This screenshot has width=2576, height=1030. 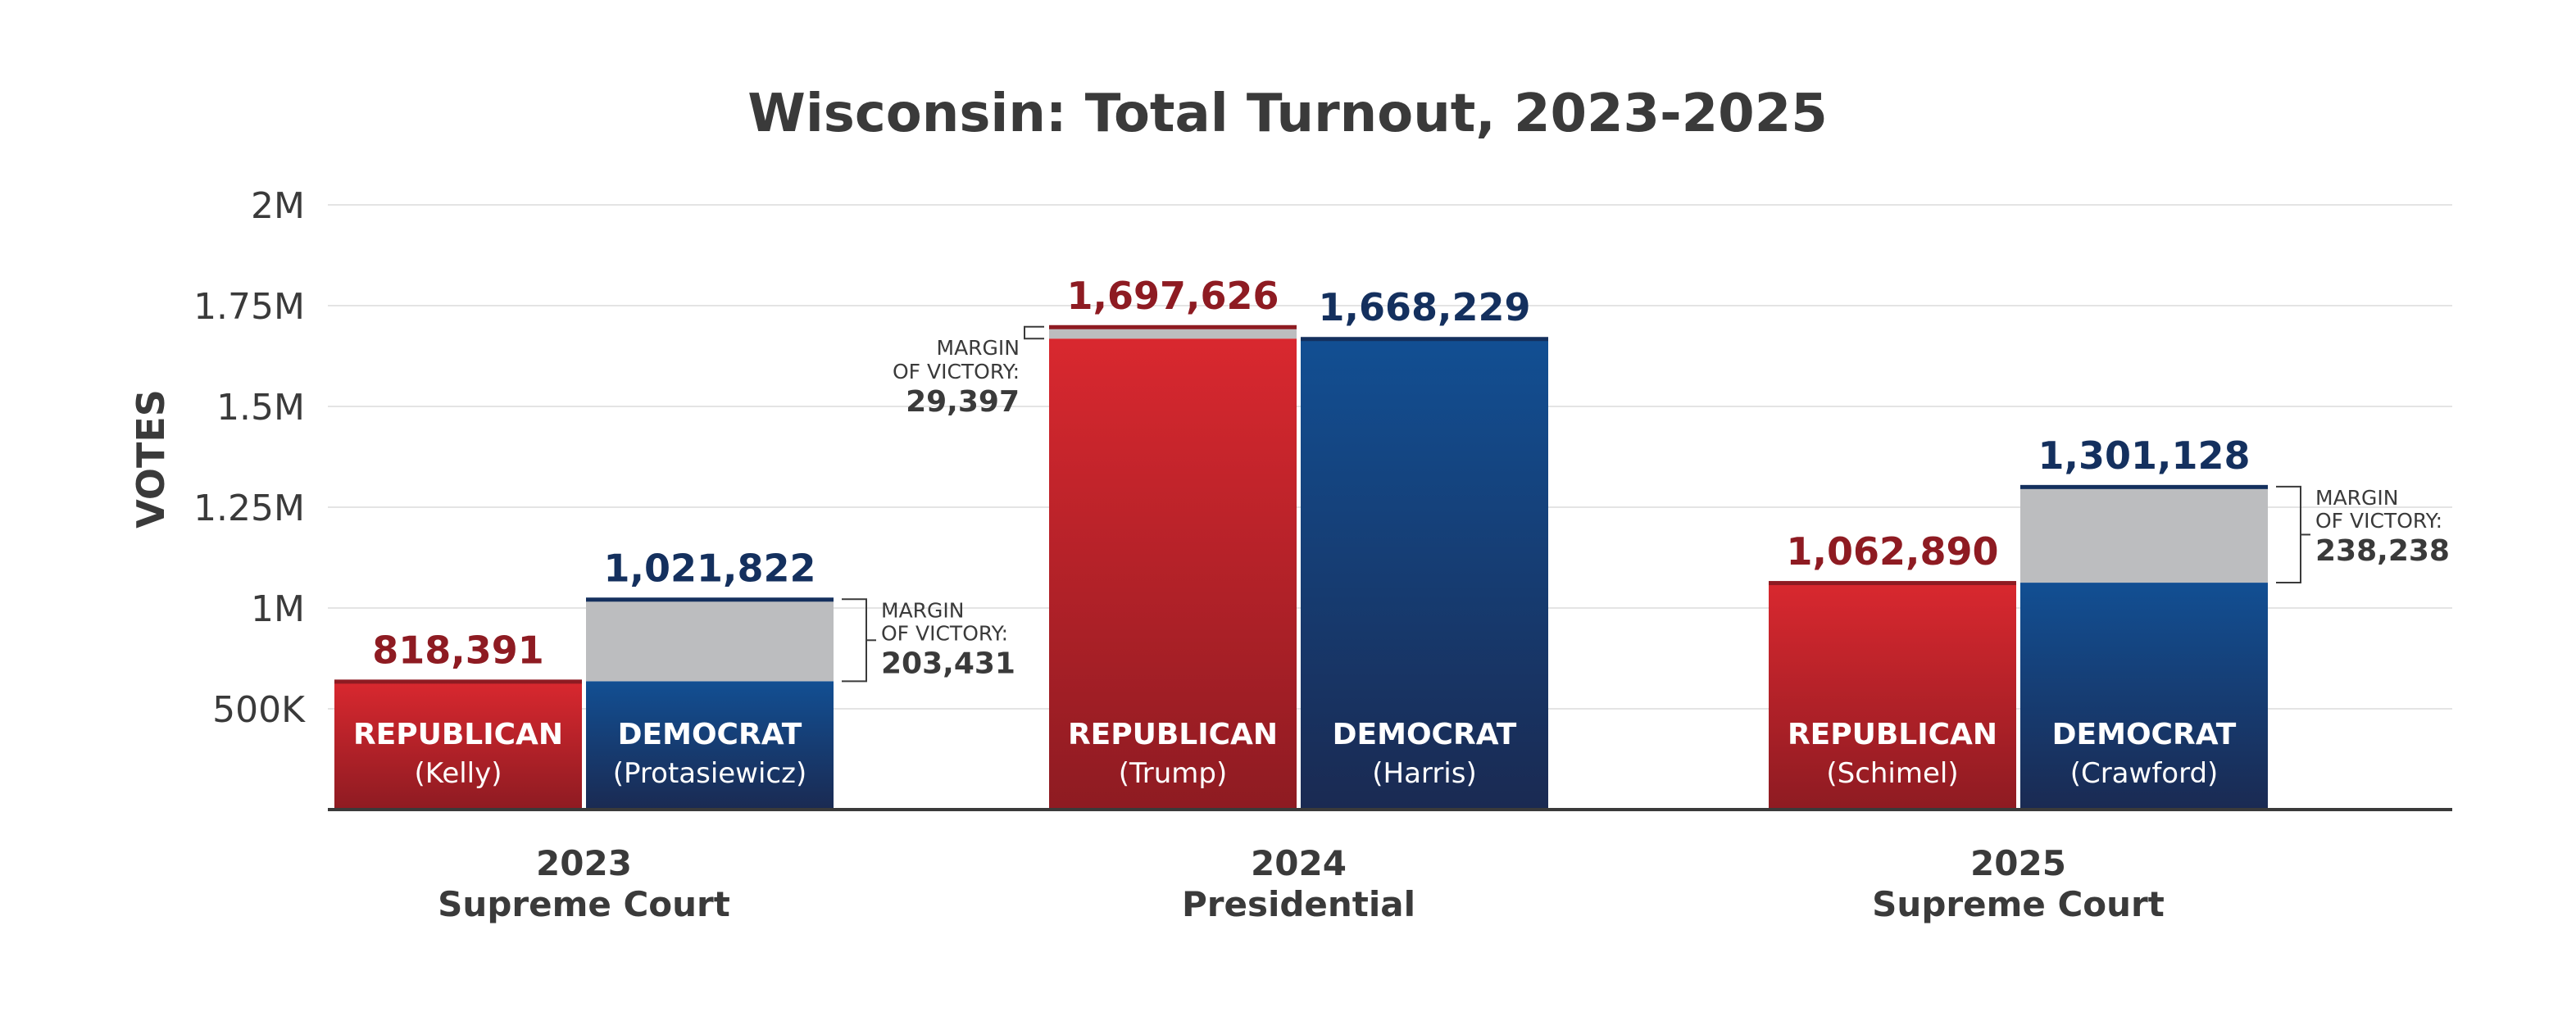 I want to click on value-label: 818,391, so click(x=458, y=650).